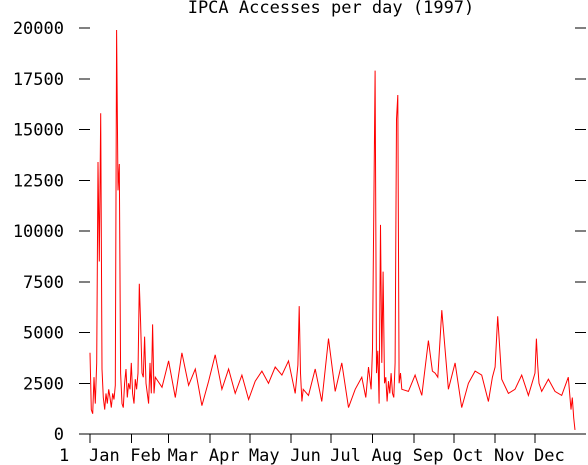 Image resolution: width=588 pixels, height=465 pixels. What do you see at coordinates (549, 455) in the screenshot?
I see `x-tick-label-month: Dec` at bounding box center [549, 455].